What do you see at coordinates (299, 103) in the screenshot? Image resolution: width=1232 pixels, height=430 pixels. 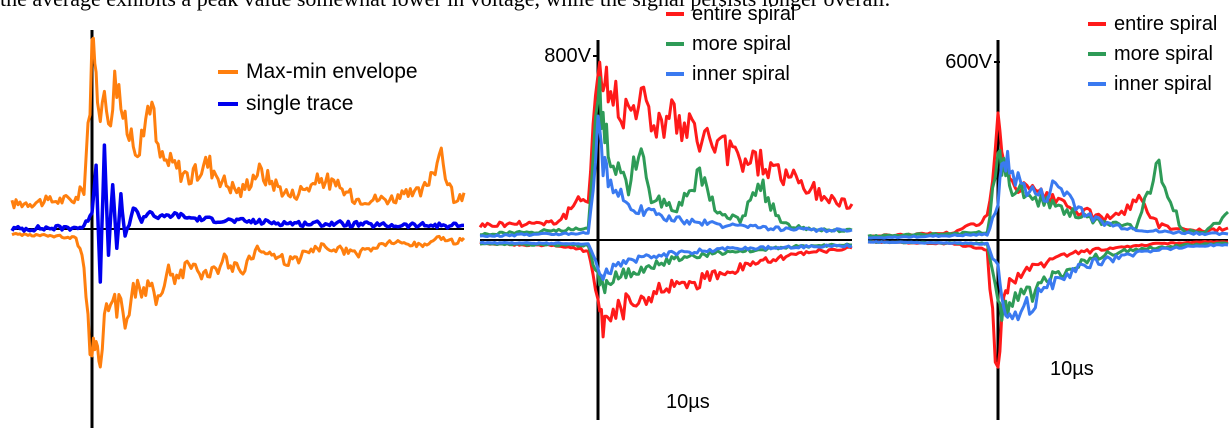 I see `legend-label: single trace` at bounding box center [299, 103].